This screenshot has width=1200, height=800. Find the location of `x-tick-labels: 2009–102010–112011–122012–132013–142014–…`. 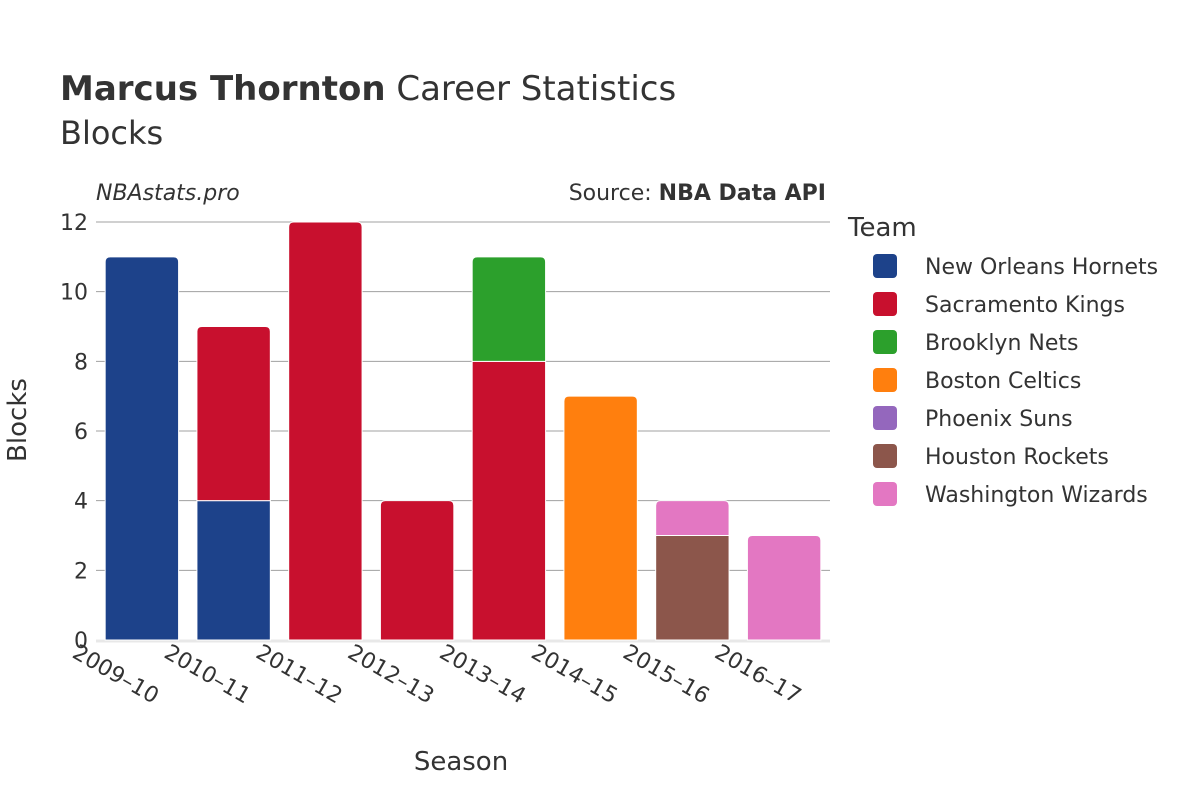

x-tick-labels: 2009–102010–112011–122012–132013–142014–… is located at coordinates (436, 674).